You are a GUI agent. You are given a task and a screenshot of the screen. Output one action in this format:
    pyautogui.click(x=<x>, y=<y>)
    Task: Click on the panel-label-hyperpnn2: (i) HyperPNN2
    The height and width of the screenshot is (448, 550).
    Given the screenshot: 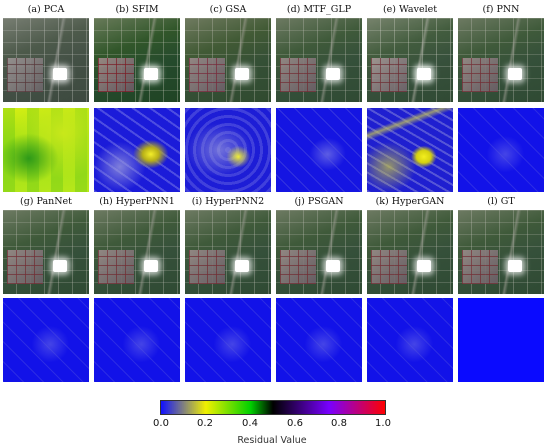 What is the action you would take?
    pyautogui.click(x=228, y=201)
    